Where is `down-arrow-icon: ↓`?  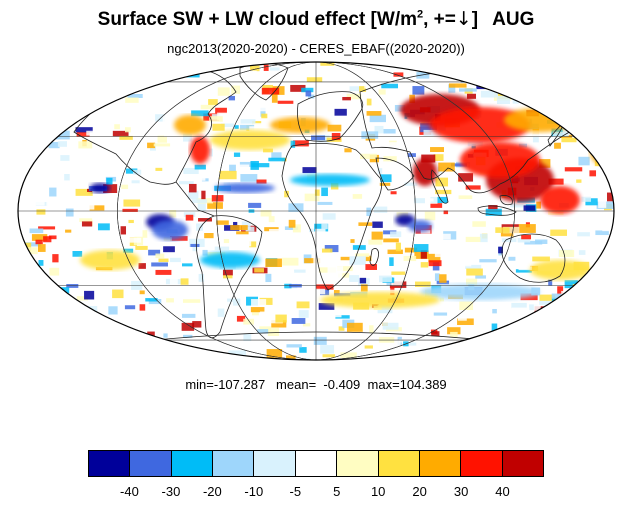 down-arrow-icon: ↓ is located at coordinates (463, 19).